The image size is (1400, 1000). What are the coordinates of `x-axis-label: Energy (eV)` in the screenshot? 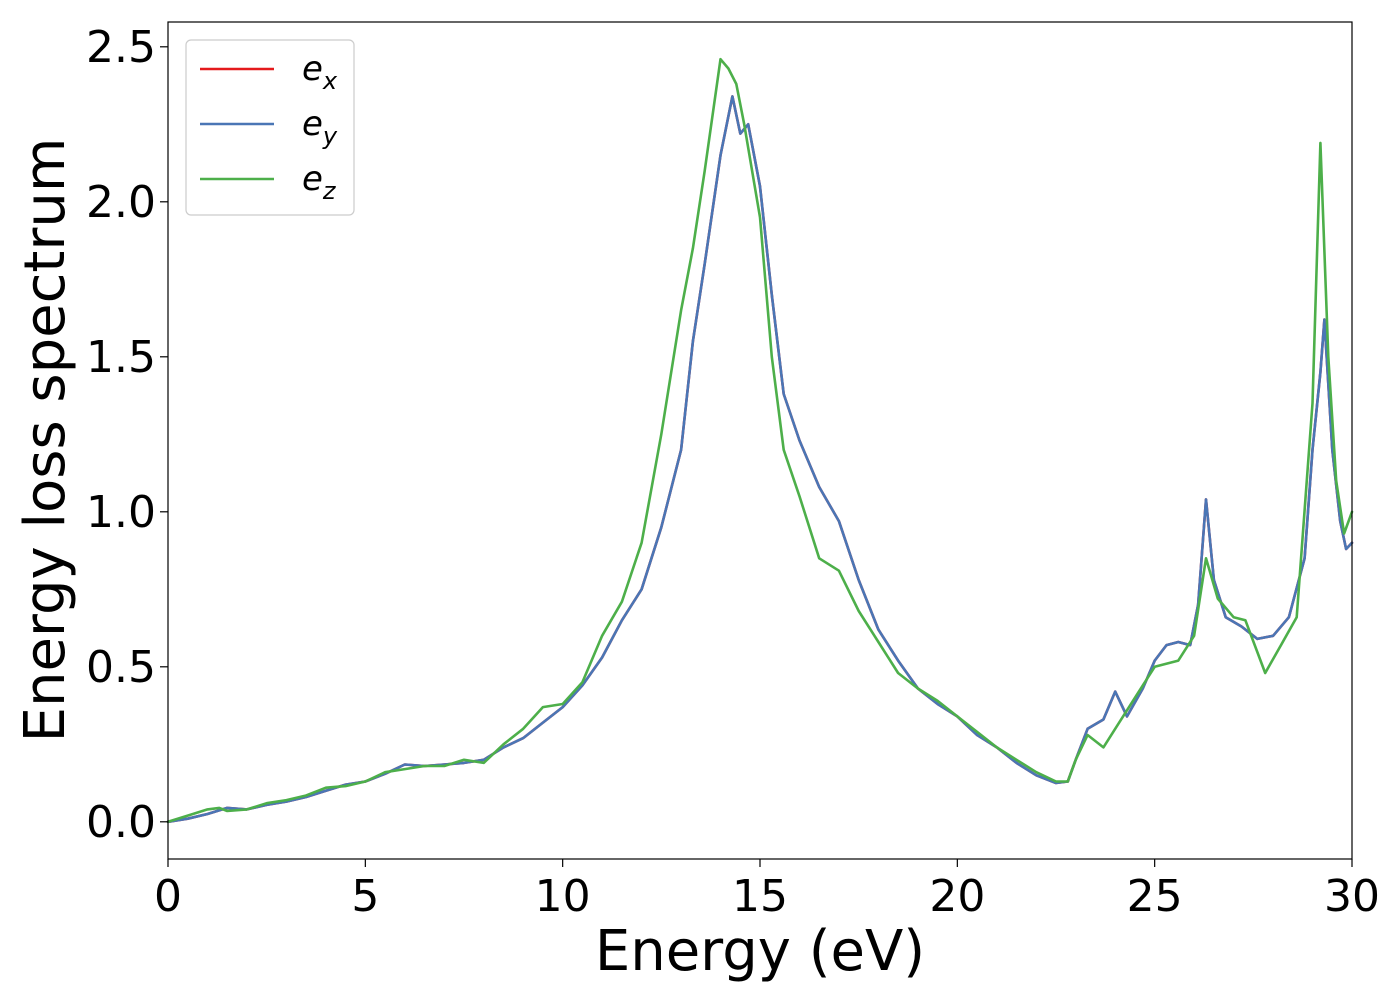 It's located at (760, 951).